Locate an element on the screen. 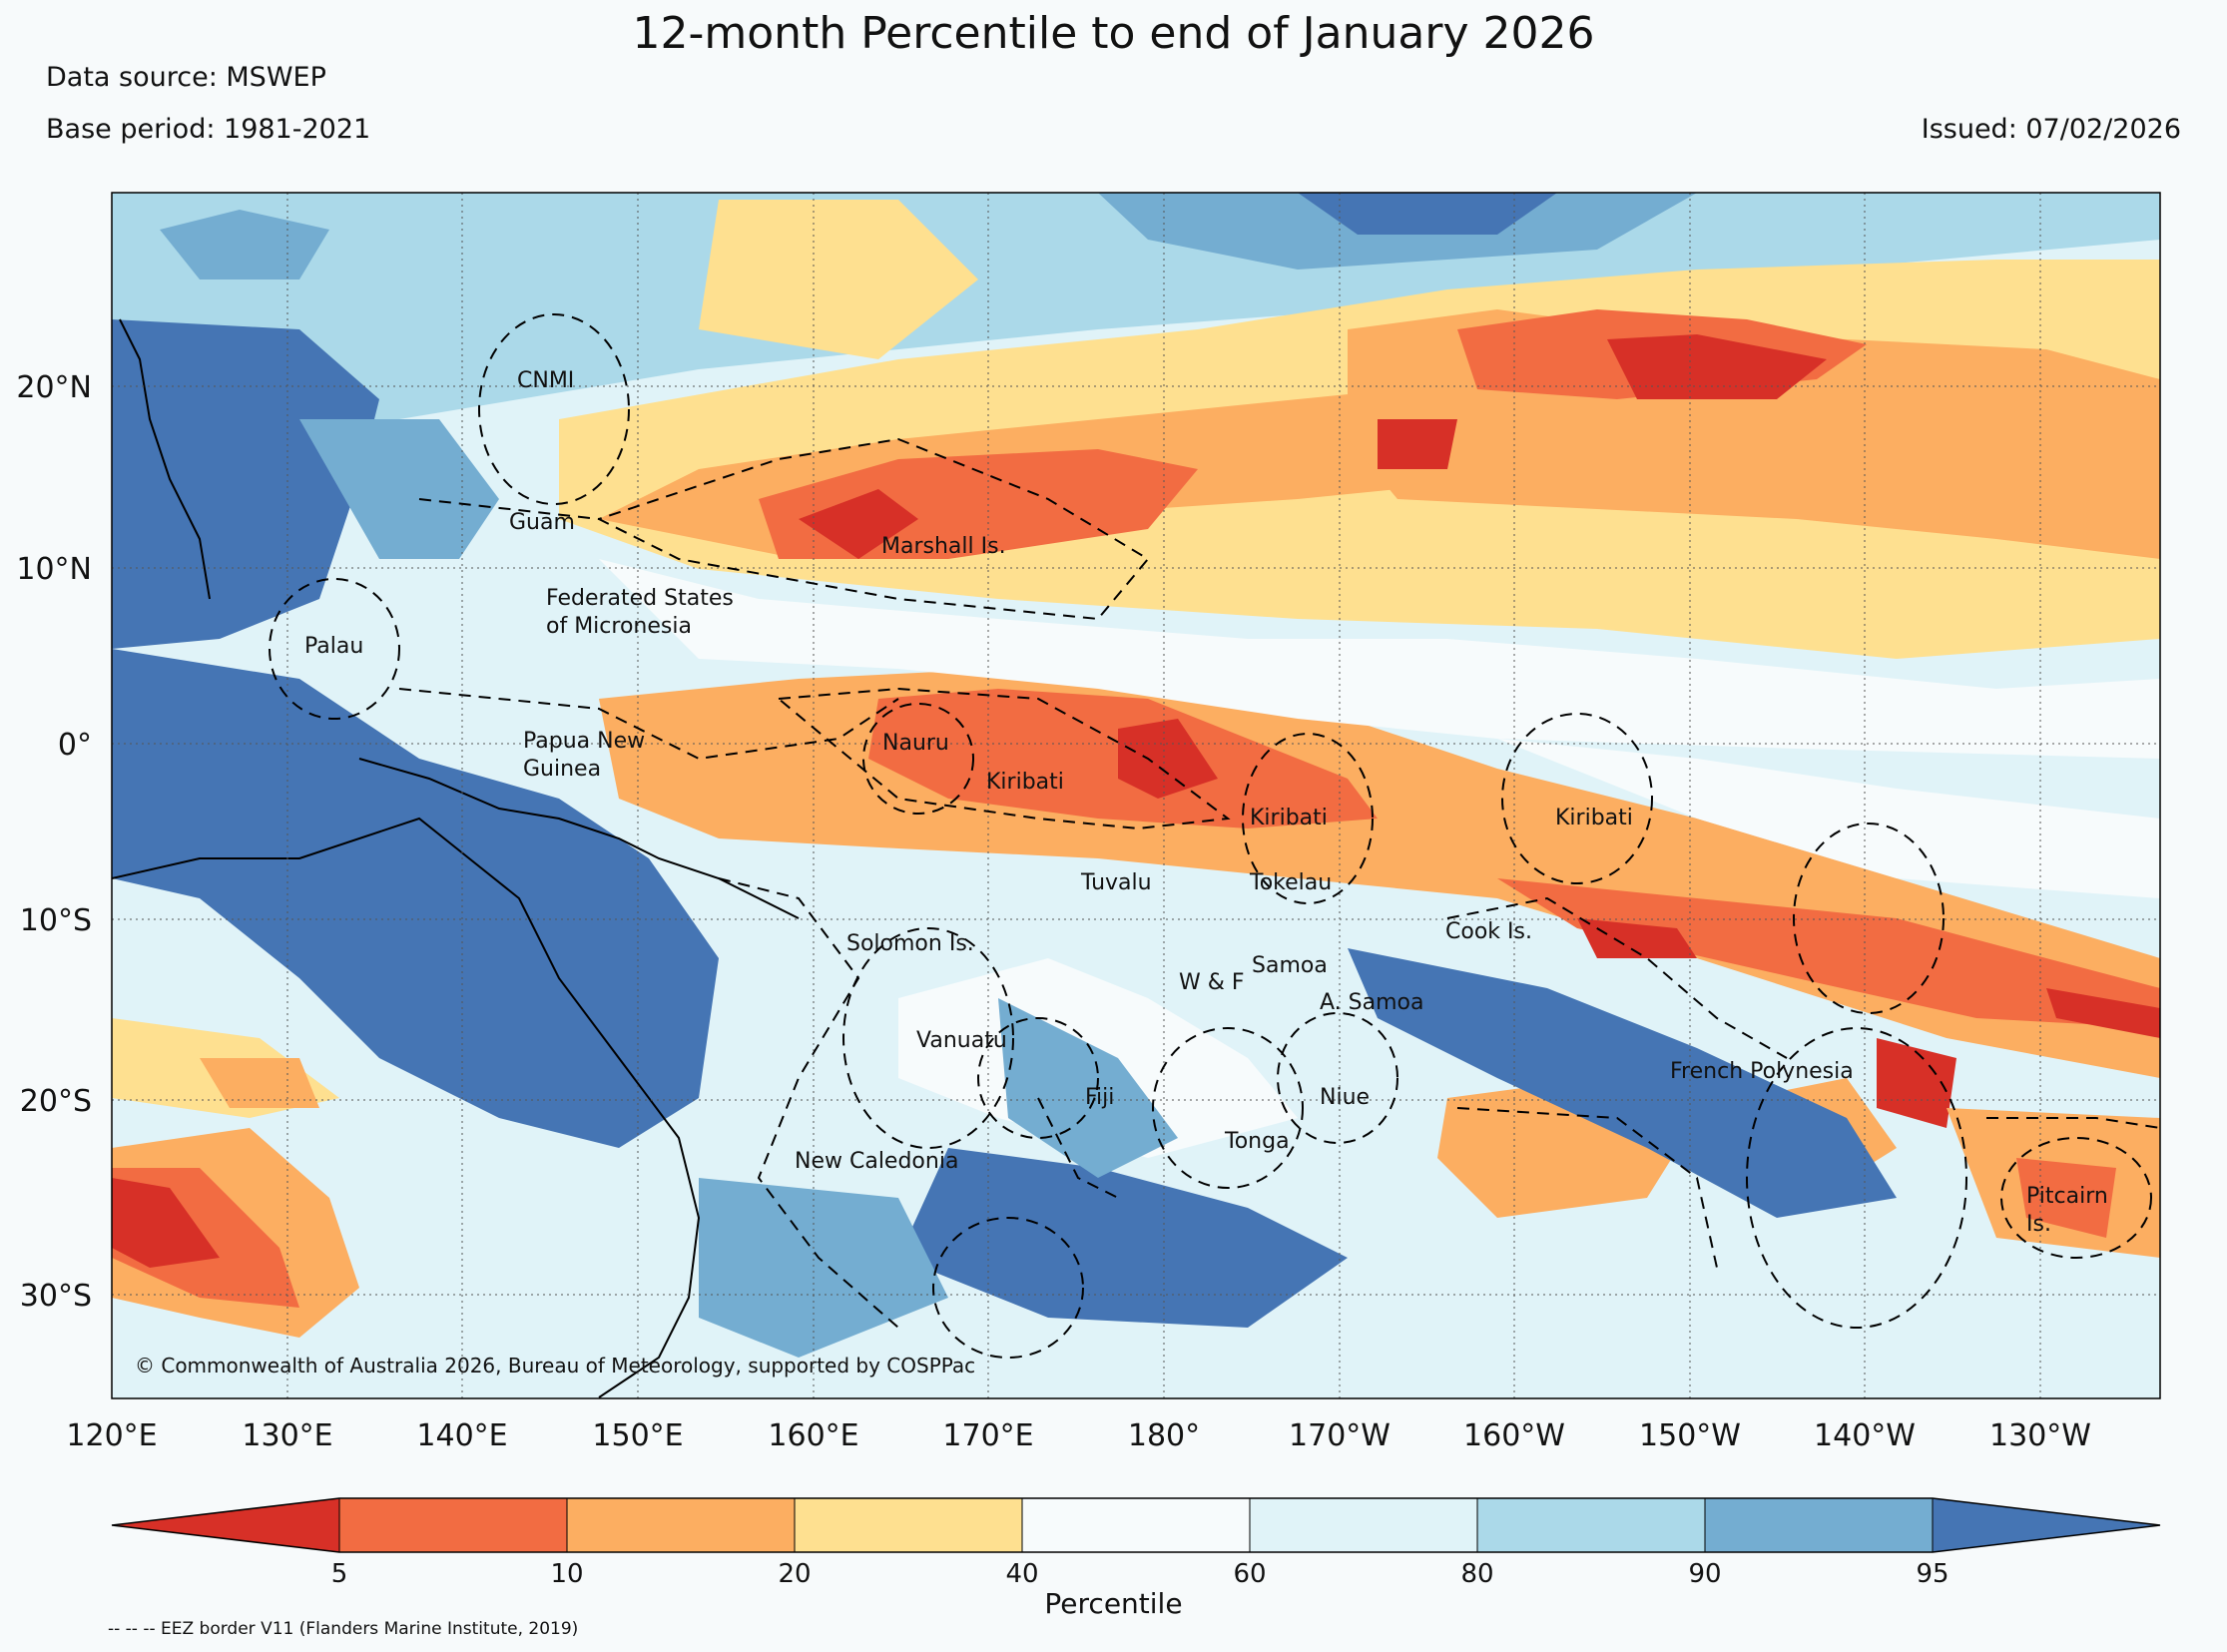  y-tick-label: 20°N is located at coordinates (54, 387).